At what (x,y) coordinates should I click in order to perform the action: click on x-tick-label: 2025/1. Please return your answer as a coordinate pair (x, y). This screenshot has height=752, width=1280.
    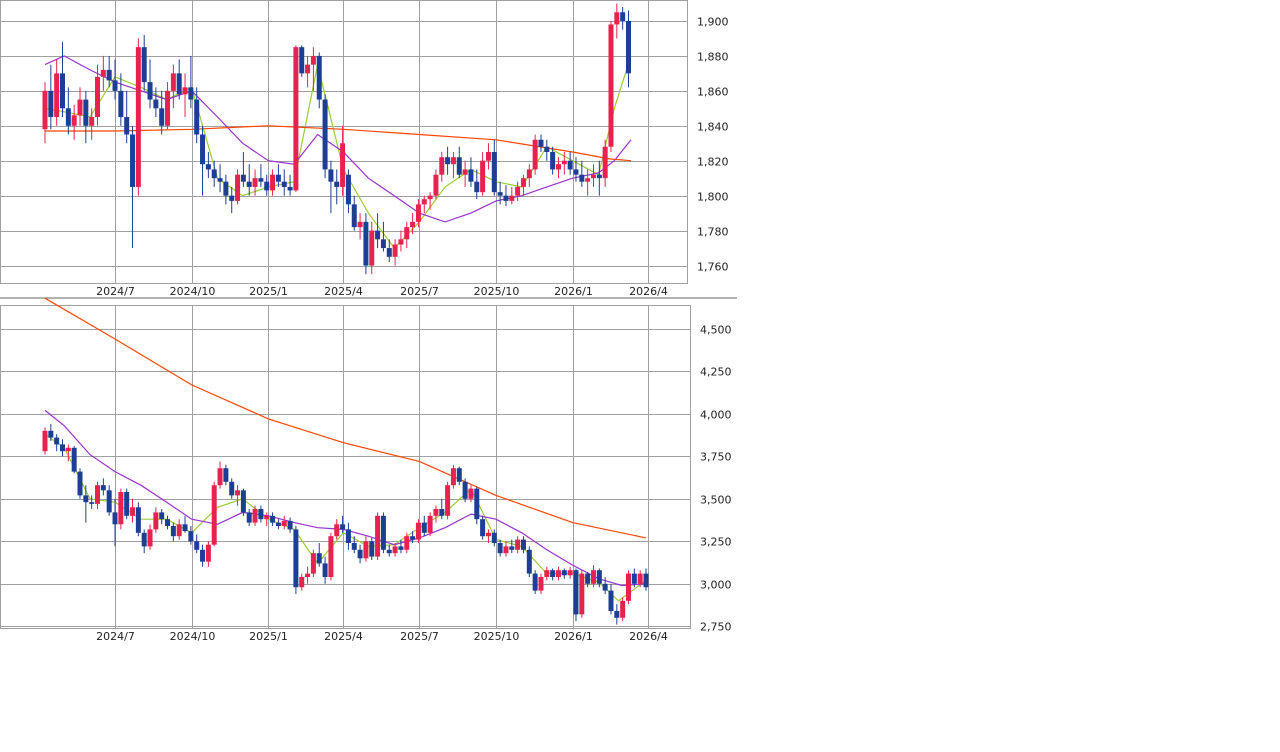
    Looking at the image, I should click on (268, 636).